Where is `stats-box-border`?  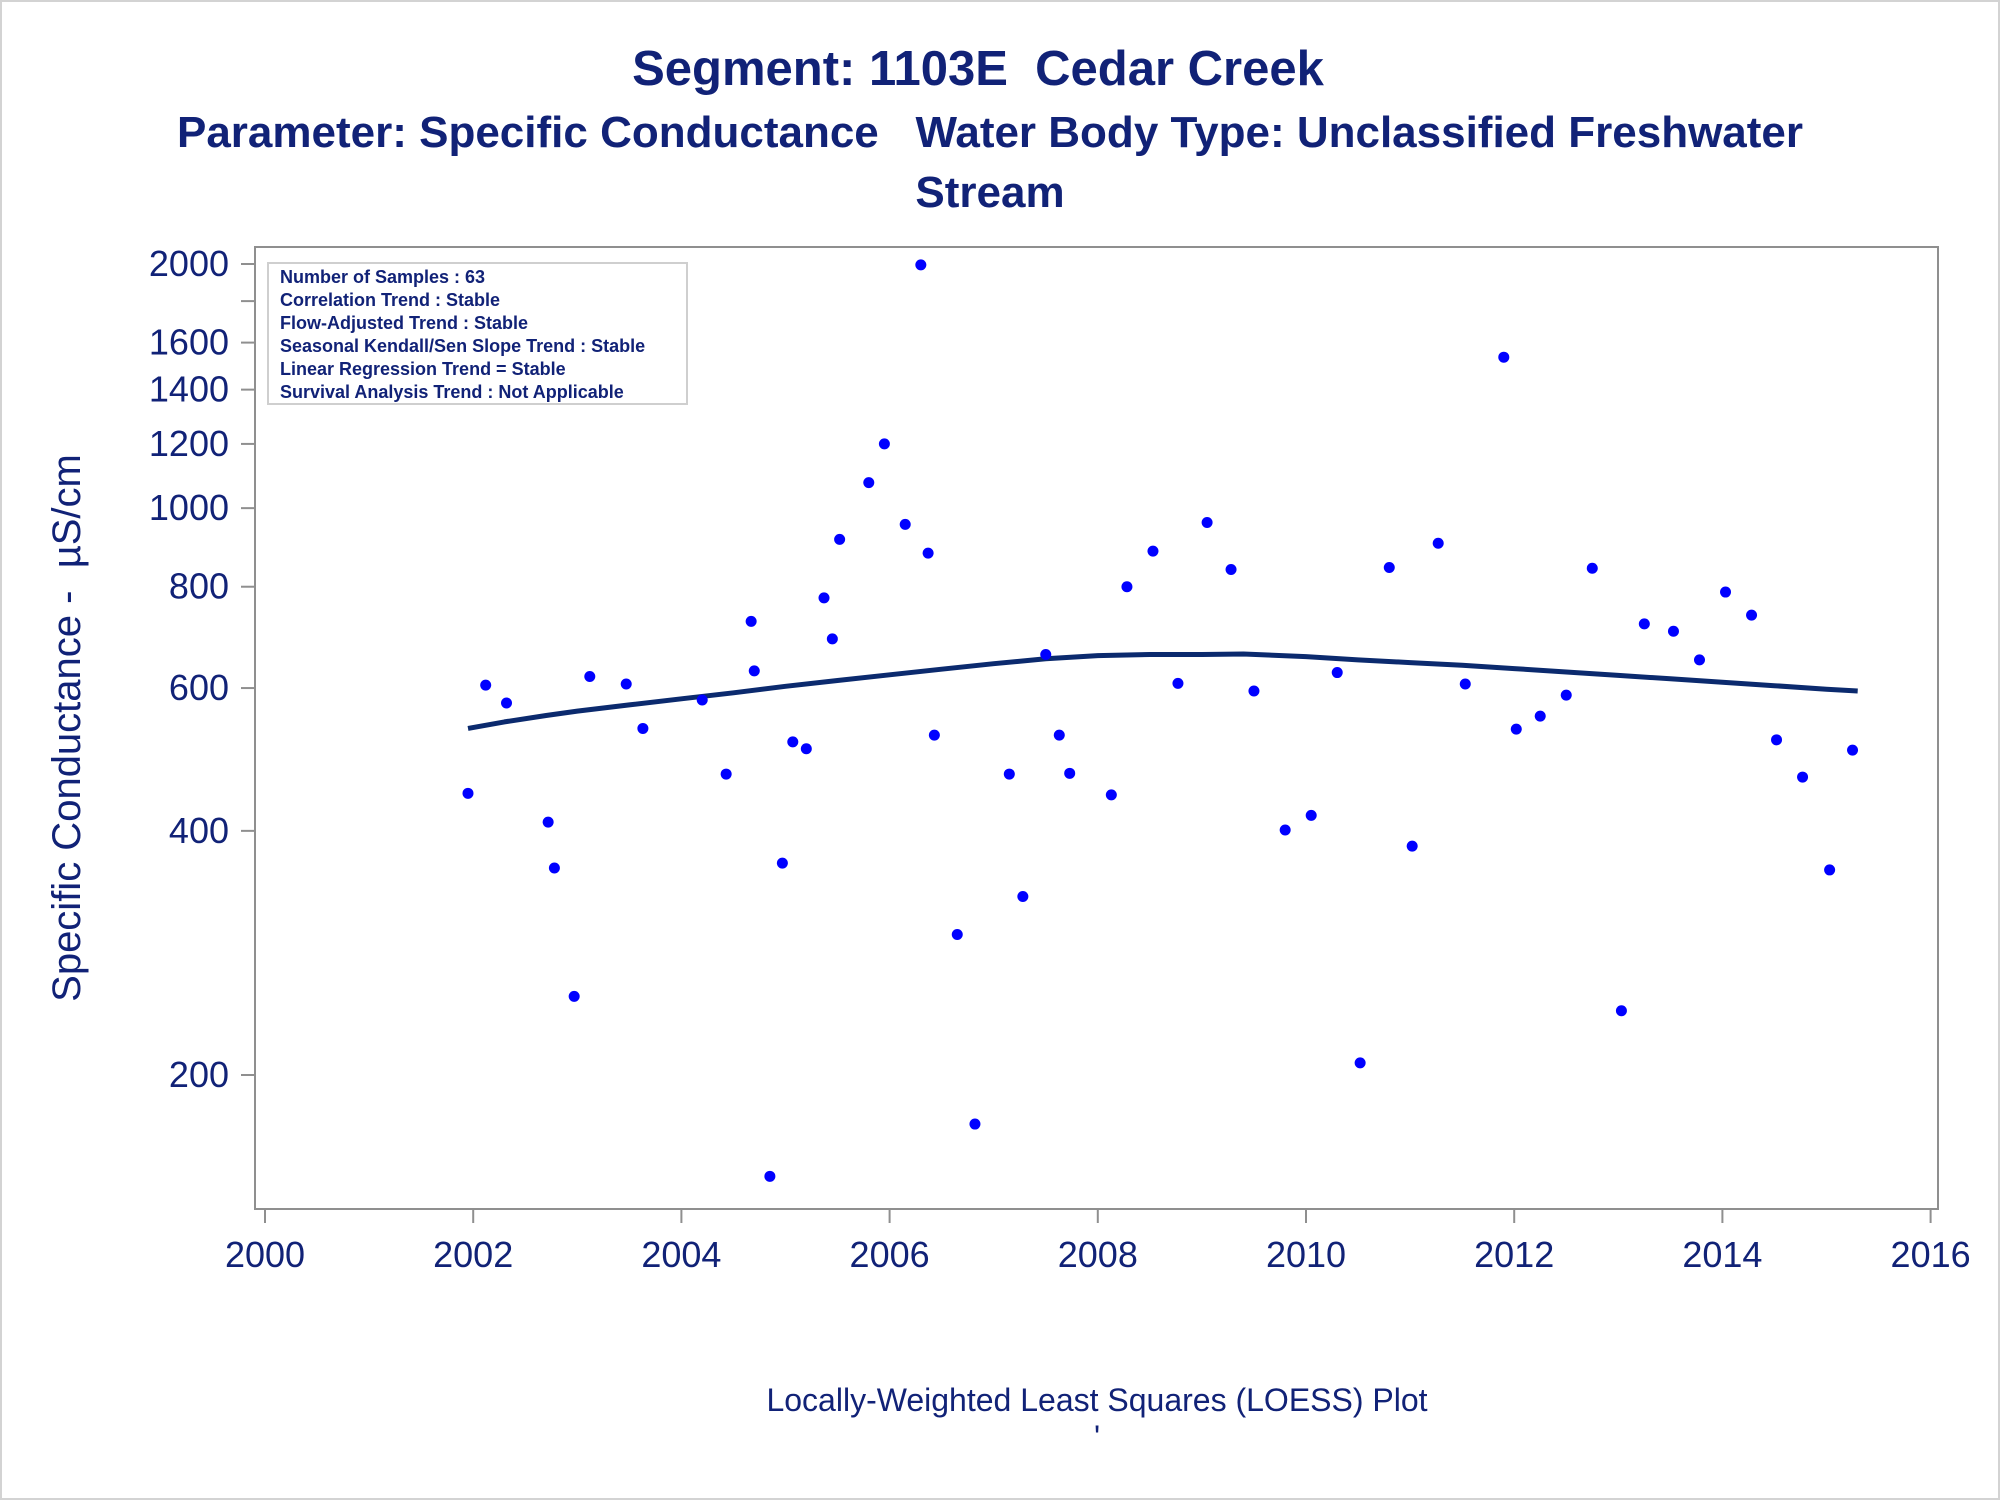
stats-box-border is located at coordinates (477, 333).